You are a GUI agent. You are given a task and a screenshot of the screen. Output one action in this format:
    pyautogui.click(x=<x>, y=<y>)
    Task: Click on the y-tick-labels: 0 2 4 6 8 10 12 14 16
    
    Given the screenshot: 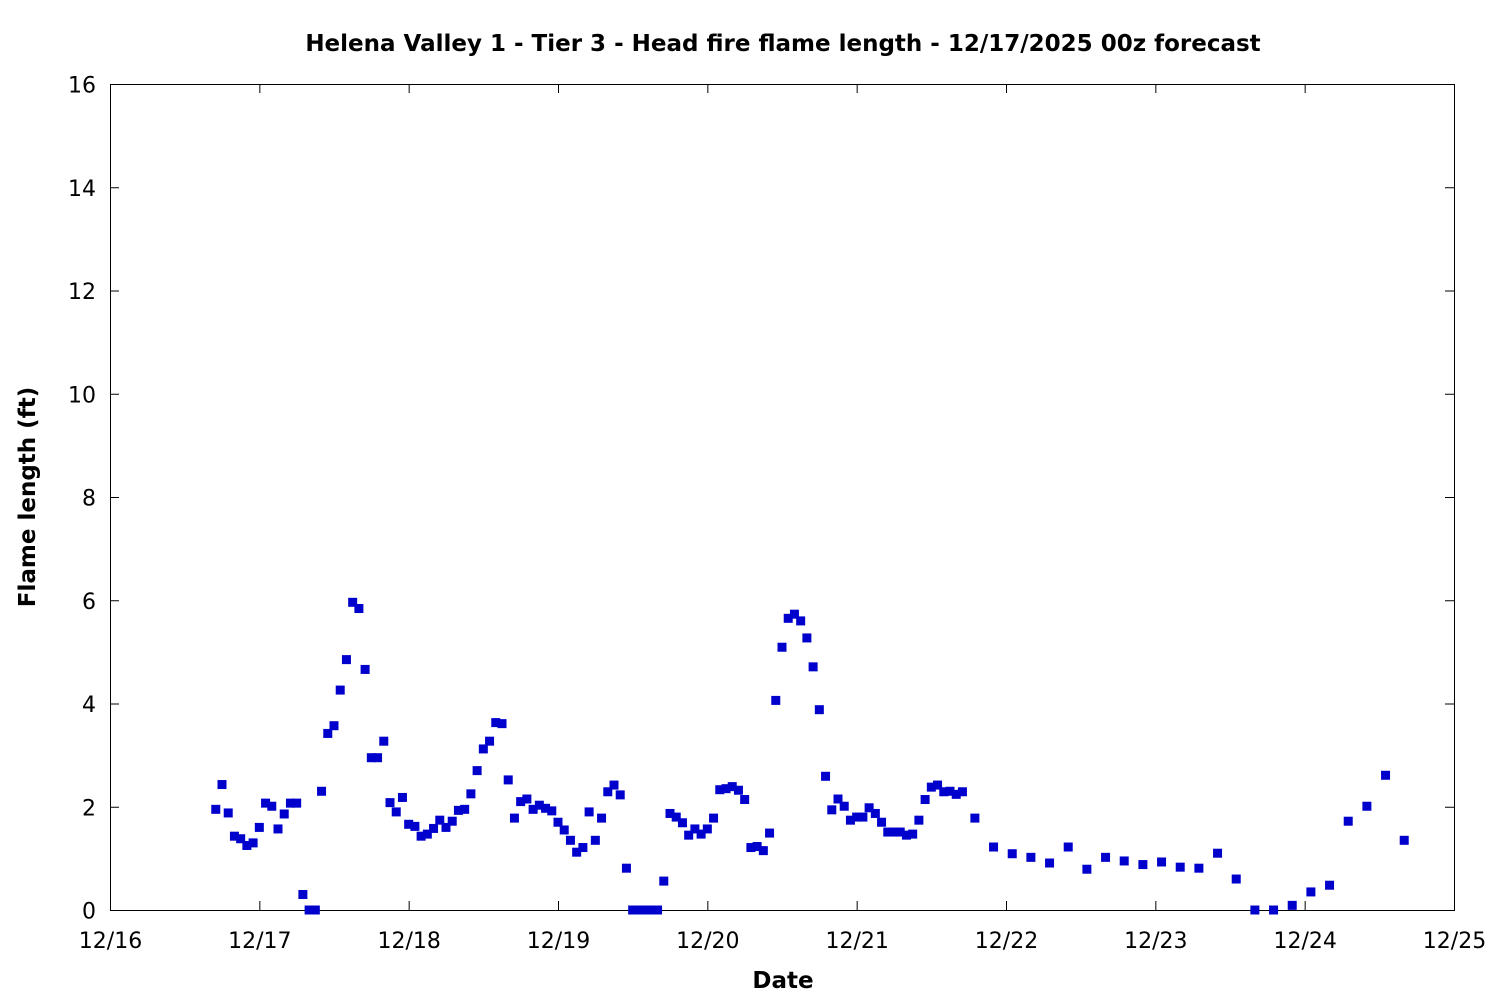 What is the action you would take?
    pyautogui.click(x=82, y=499)
    